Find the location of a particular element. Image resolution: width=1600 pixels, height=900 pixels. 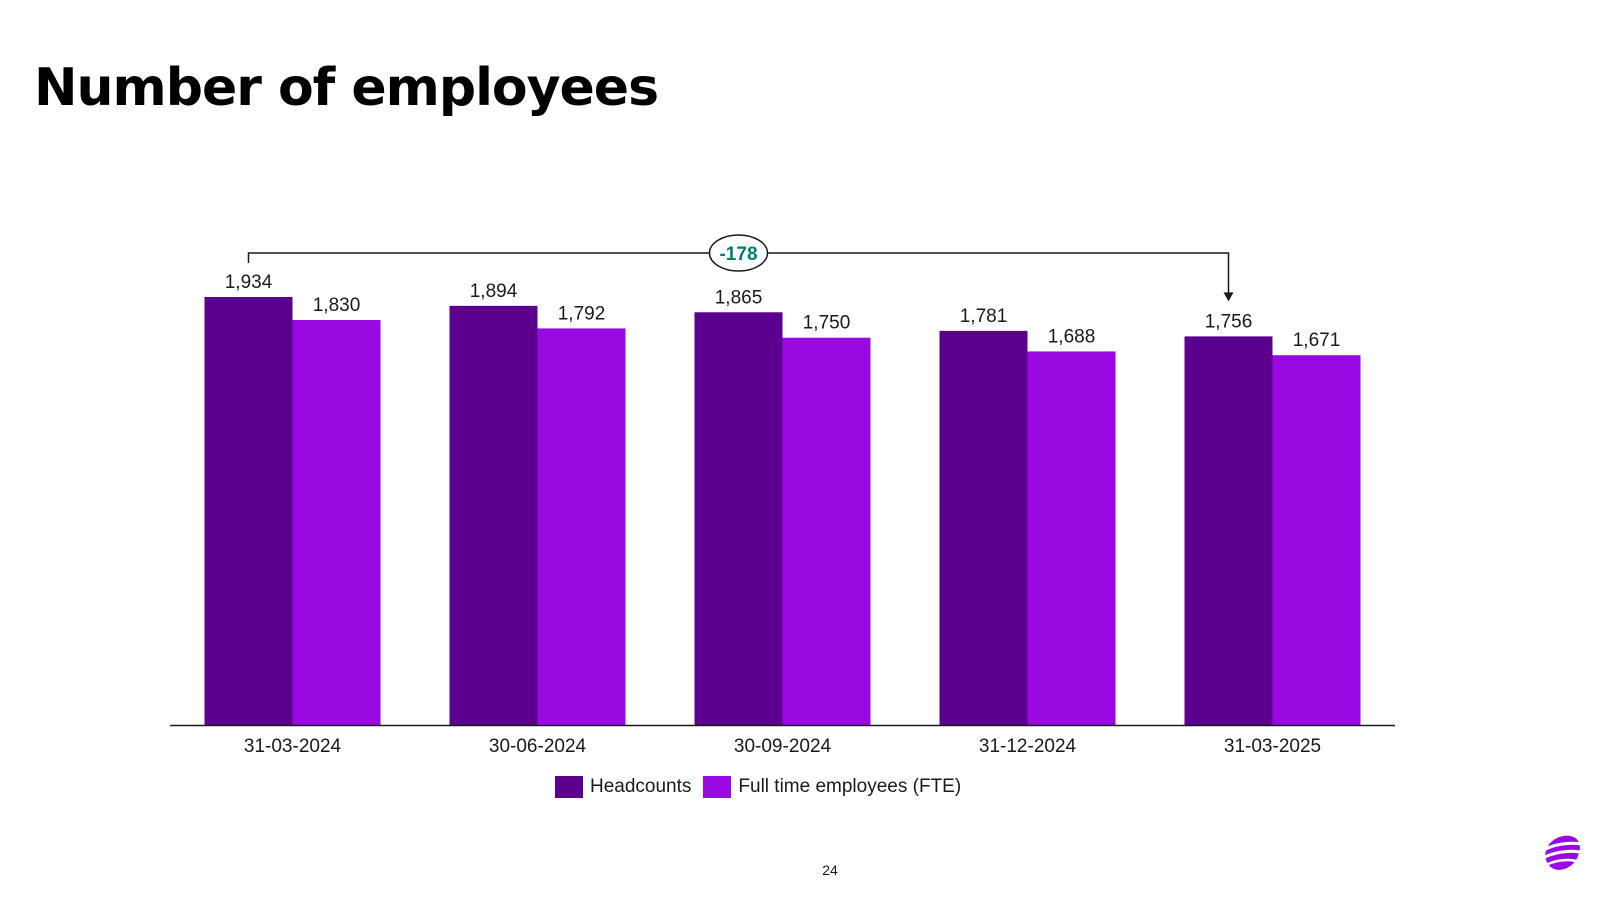

data-label: 1,756 is located at coordinates (1229, 321).